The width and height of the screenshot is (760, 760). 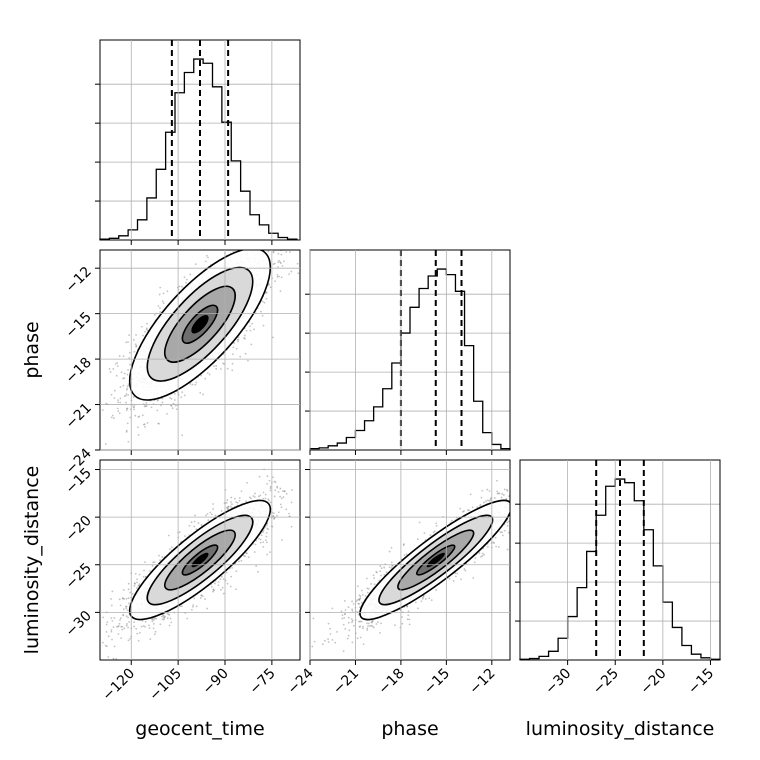 What do you see at coordinates (410, 560) in the screenshot?
I see `scatter-panel-luminosity-distance-vs-phase` at bounding box center [410, 560].